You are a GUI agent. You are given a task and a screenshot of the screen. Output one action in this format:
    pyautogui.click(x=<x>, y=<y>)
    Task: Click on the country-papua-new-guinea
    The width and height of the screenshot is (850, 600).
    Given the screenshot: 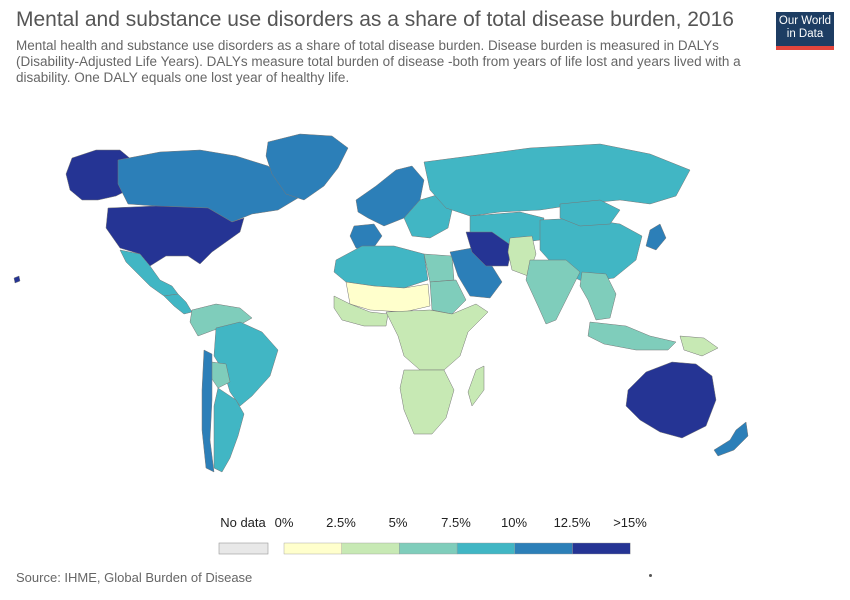 What is the action you would take?
    pyautogui.click(x=699, y=346)
    